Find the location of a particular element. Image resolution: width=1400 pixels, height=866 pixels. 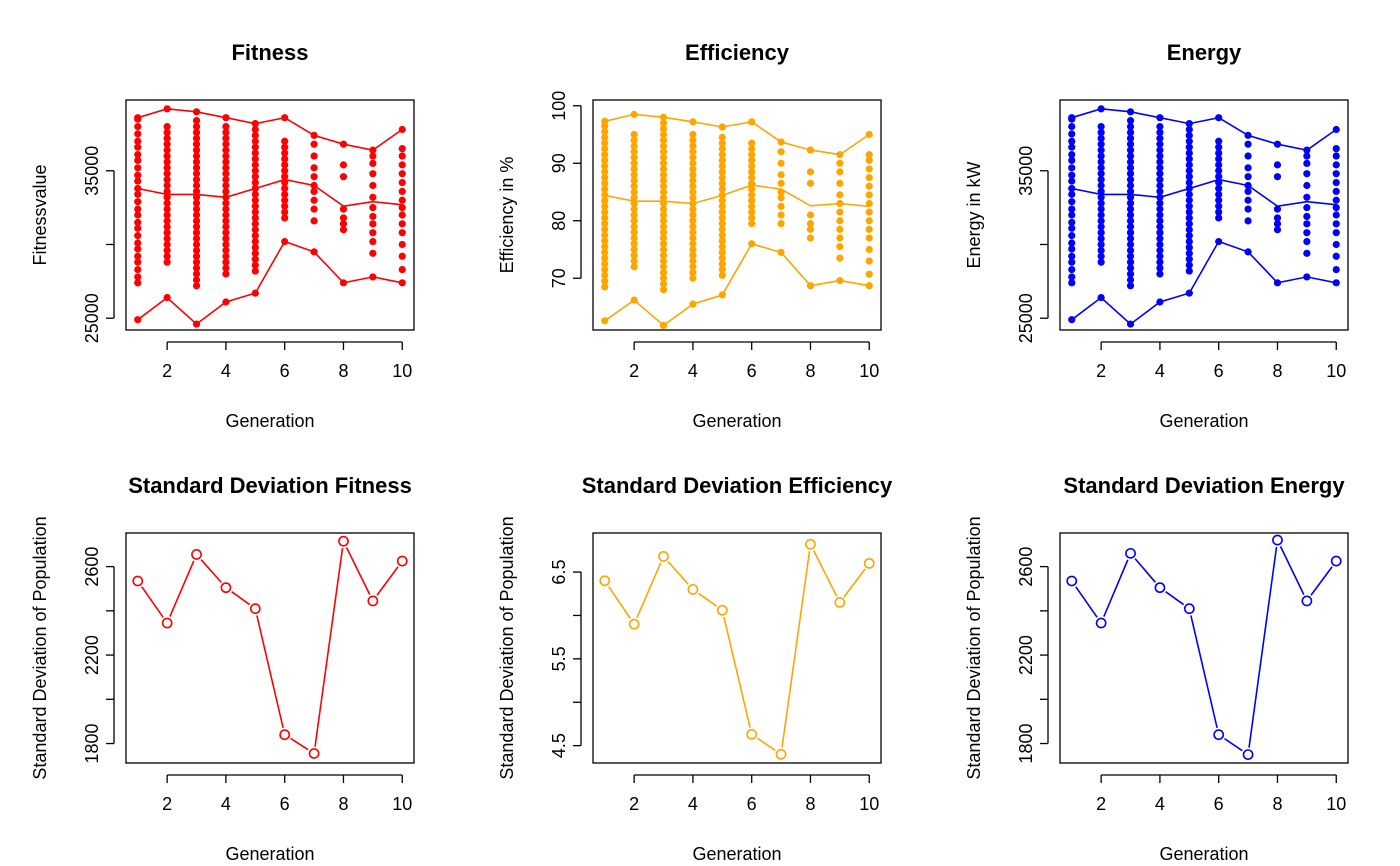

series-line-min is located at coordinates (737, 284).